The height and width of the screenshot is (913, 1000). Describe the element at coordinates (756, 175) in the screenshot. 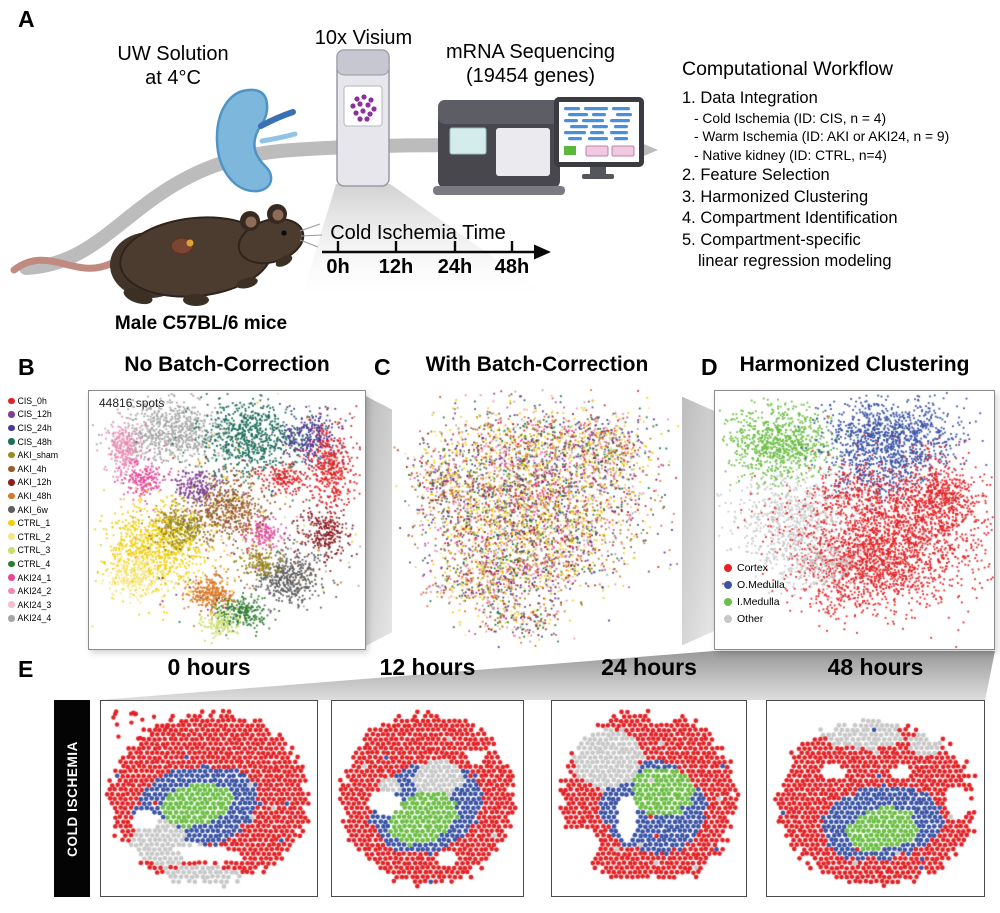

I see `workflow-item: 2. Feature Selection` at that location.